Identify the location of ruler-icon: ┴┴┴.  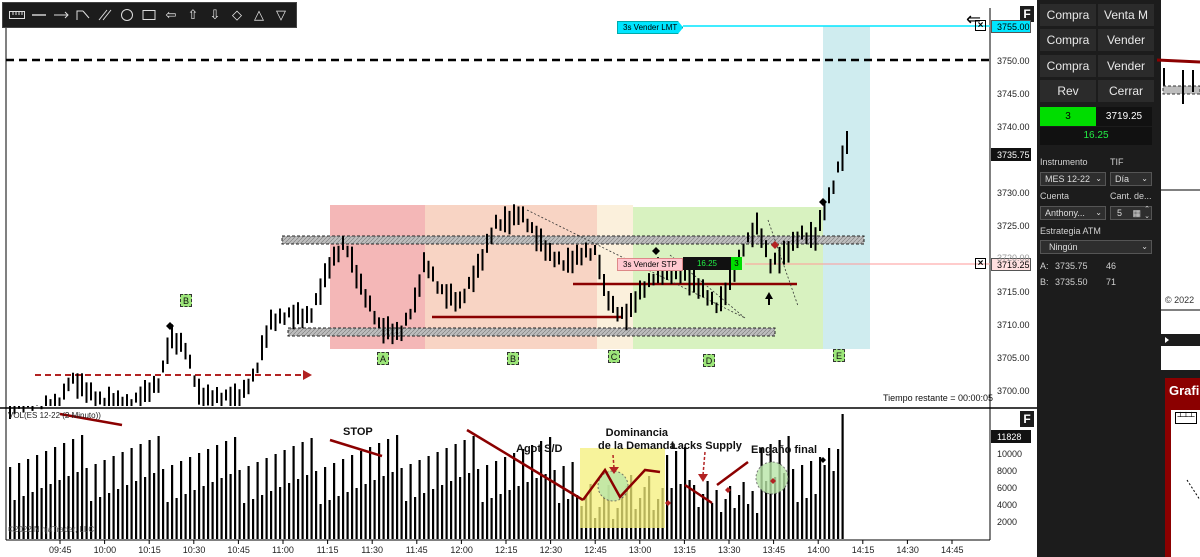
(1186, 418).